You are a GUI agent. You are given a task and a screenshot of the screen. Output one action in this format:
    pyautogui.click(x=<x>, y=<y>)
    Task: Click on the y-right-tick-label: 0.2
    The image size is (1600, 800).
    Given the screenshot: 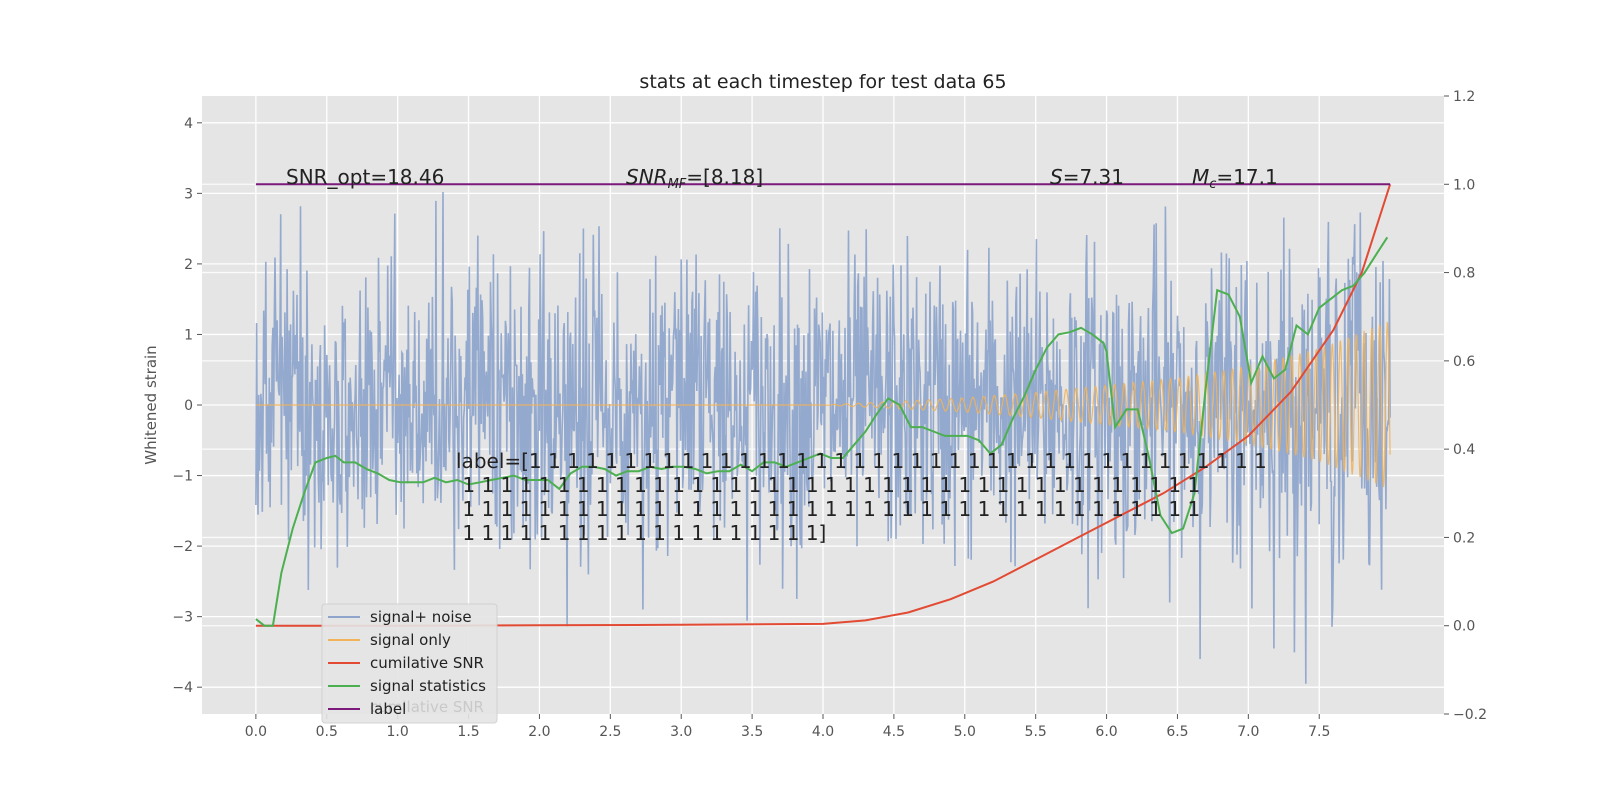 What is the action you would take?
    pyautogui.click(x=1464, y=538)
    